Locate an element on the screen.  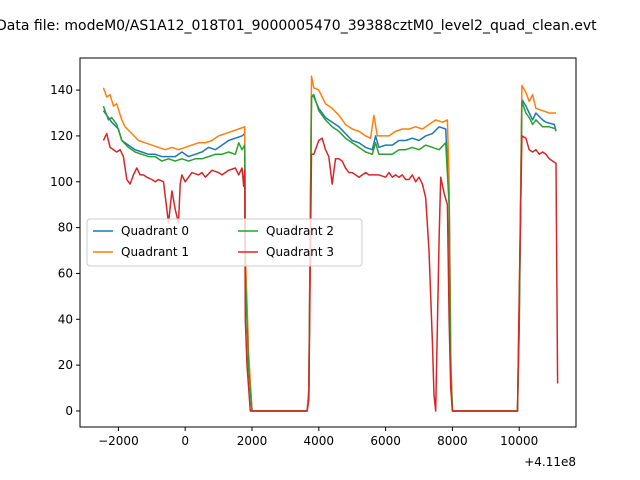
x-tick-label: 10000 is located at coordinates (519, 441).